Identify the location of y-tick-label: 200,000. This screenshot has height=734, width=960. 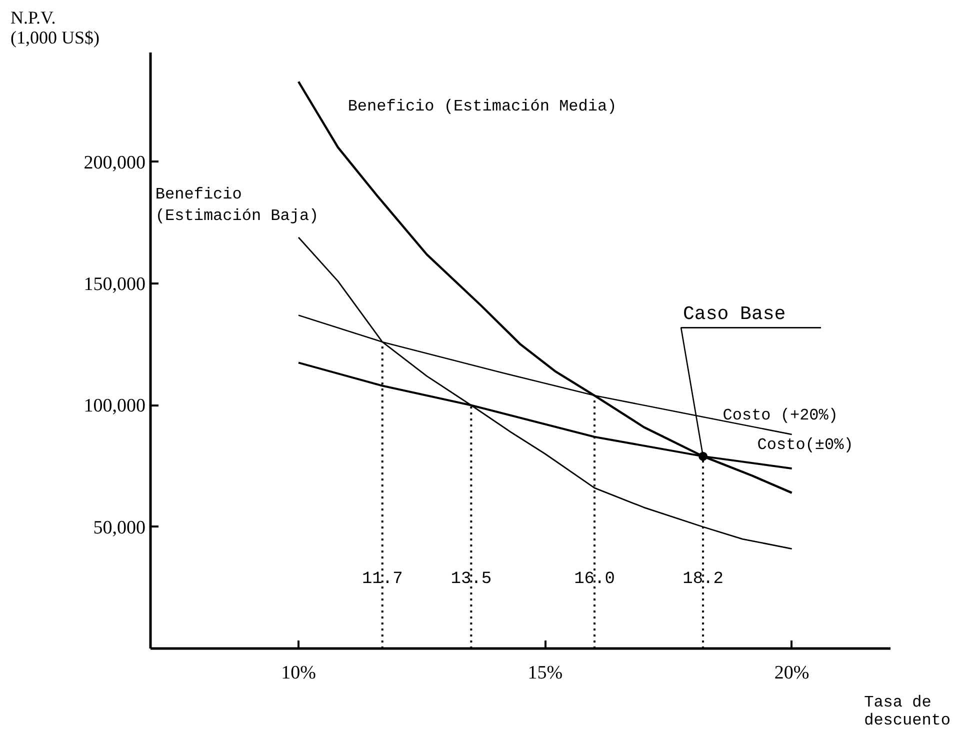
(115, 163).